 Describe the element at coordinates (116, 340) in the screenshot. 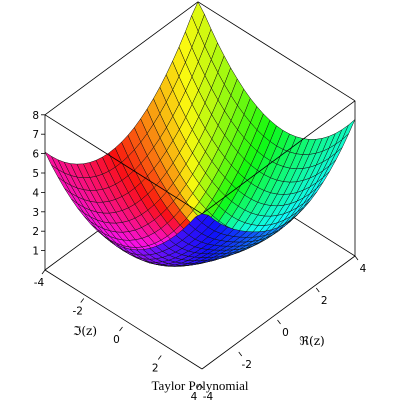

I see `im-tick-label: 0` at that location.